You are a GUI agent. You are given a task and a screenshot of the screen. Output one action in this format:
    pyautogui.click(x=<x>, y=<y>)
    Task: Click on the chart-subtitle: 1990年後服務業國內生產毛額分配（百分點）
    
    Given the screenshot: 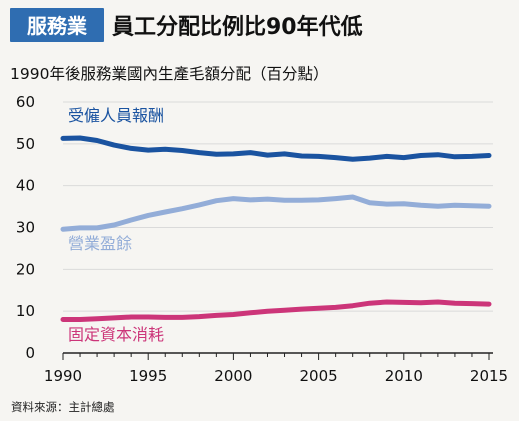 What is the action you would take?
    pyautogui.click(x=169, y=74)
    